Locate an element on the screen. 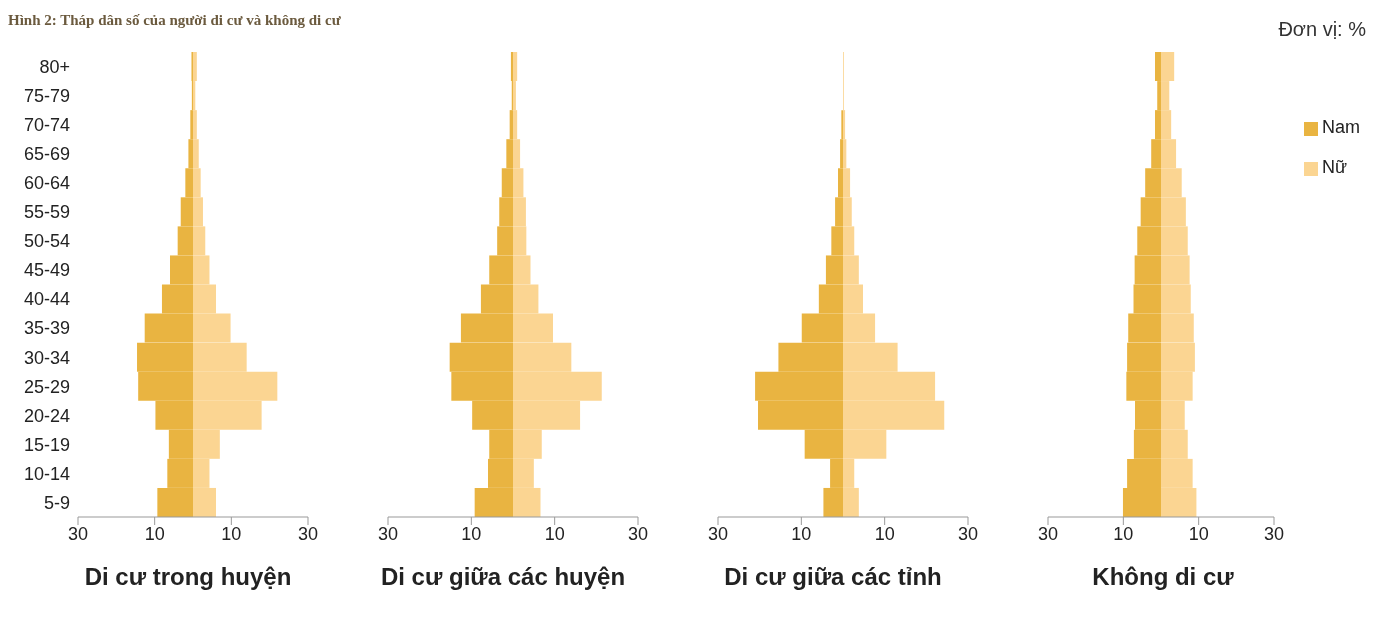 The height and width of the screenshot is (639, 1382). y-tick-label: 5-9 is located at coordinates (56, 502).